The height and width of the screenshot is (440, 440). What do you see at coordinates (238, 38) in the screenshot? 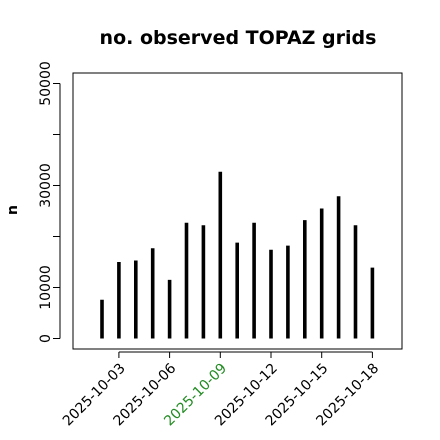
I see `chart-title: no. observed TOPAZ grids` at bounding box center [238, 38].